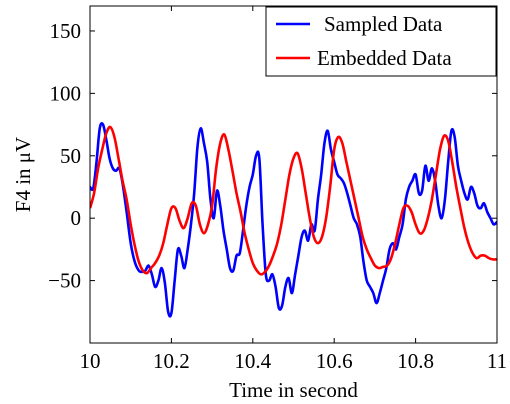  What do you see at coordinates (415, 361) in the screenshot?
I see `x-tick-label: 10.8` at bounding box center [415, 361].